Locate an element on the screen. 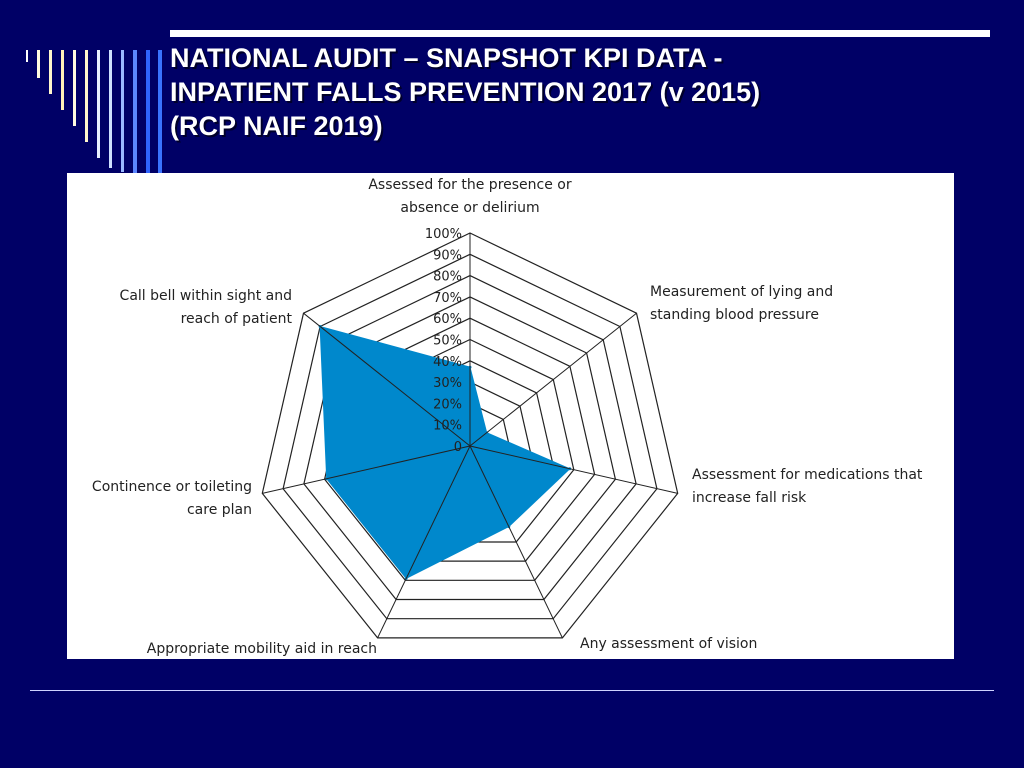  category-label-line: Call bell within sight and is located at coordinates (206, 296).